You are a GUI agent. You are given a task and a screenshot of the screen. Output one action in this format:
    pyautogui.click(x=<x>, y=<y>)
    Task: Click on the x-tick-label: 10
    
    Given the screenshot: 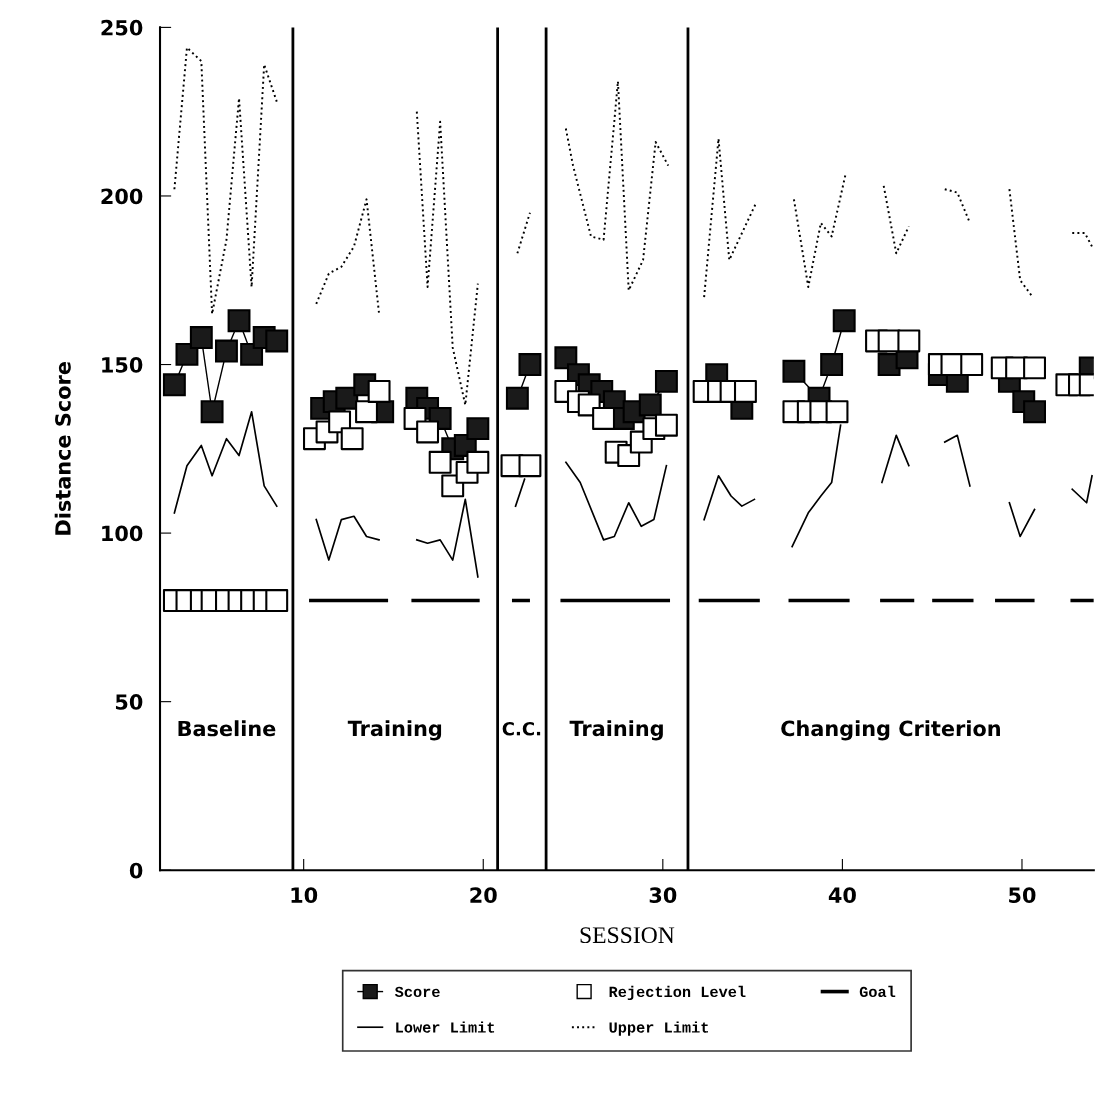 What is the action you would take?
    pyautogui.click(x=304, y=895)
    